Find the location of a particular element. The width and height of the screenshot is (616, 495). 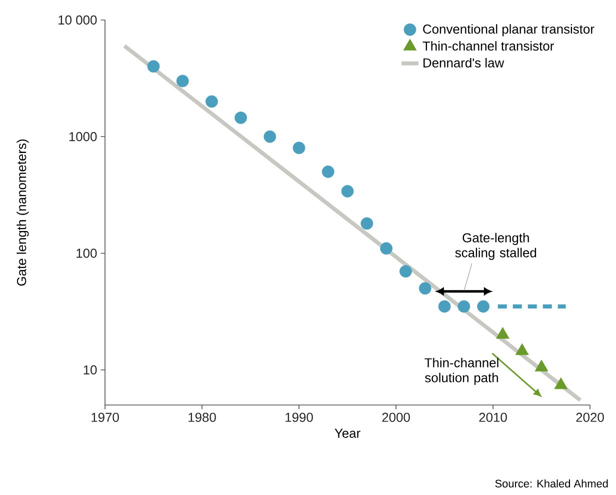

x-tick-label: 1980 is located at coordinates (202, 417).